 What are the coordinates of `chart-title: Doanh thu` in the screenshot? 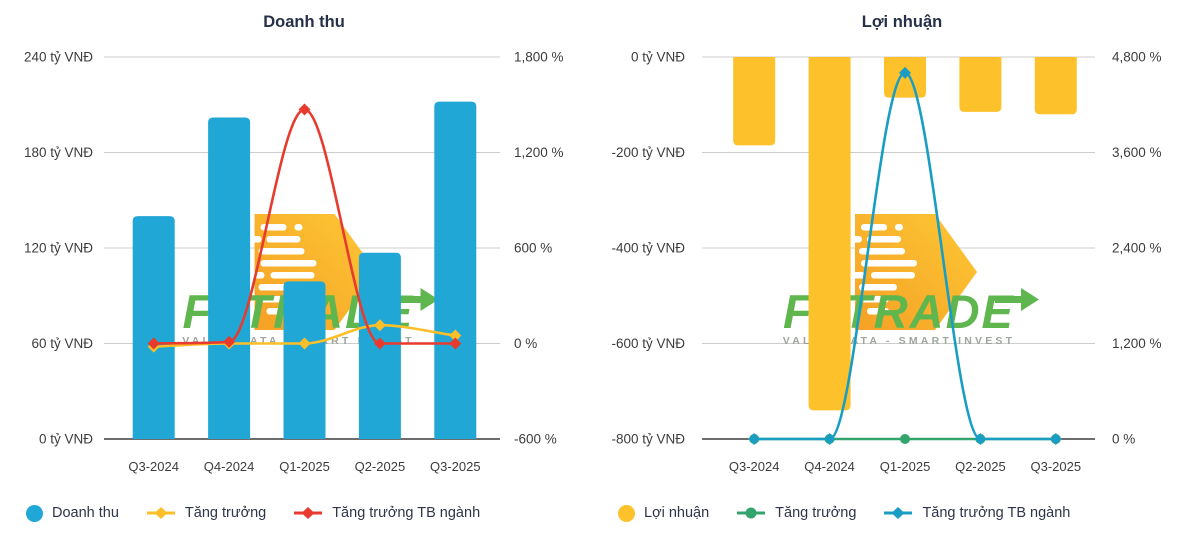 It's located at (304, 22).